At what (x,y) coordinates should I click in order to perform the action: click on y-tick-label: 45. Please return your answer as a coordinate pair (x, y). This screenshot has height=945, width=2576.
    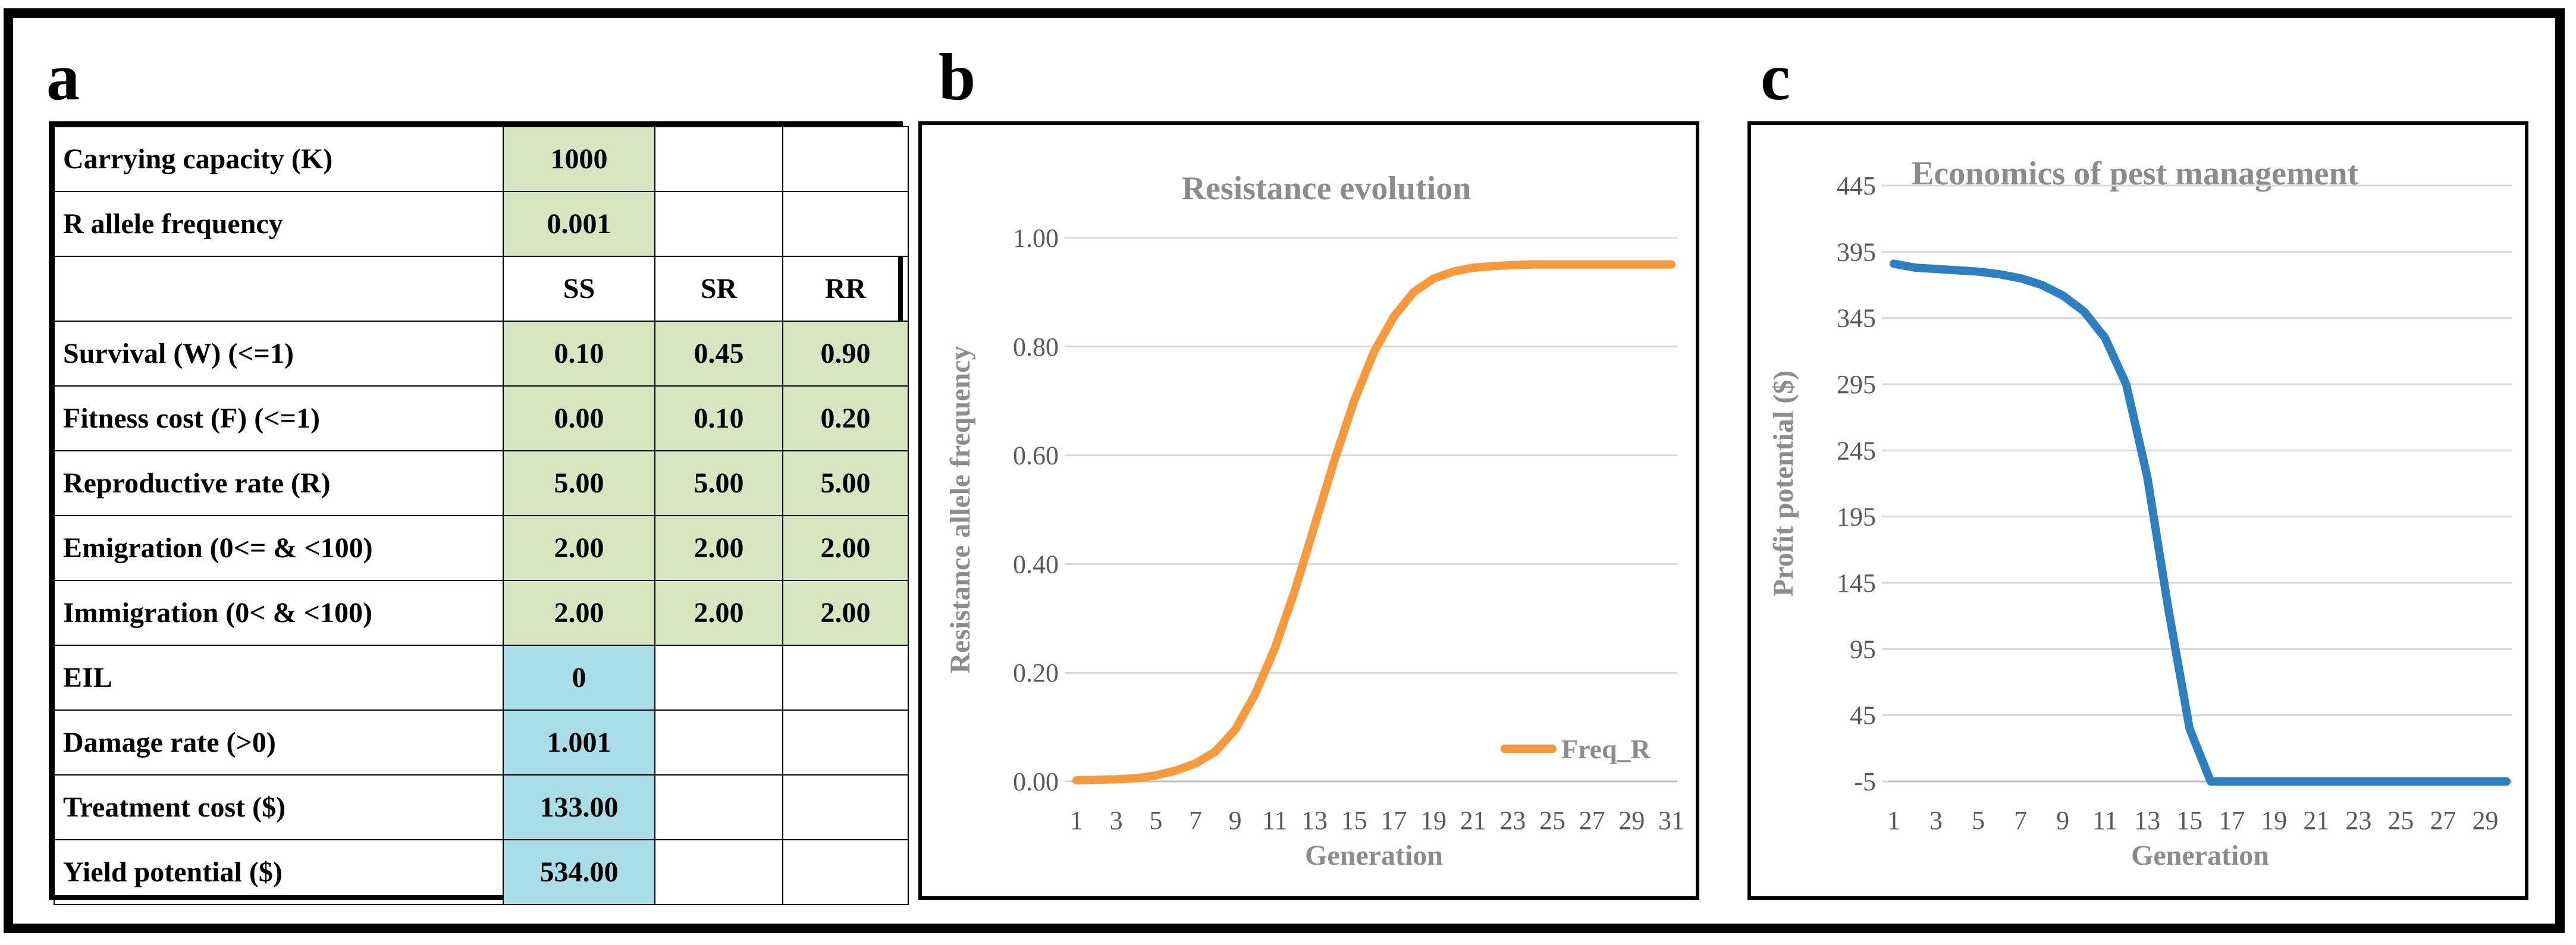
    Looking at the image, I should click on (1863, 715).